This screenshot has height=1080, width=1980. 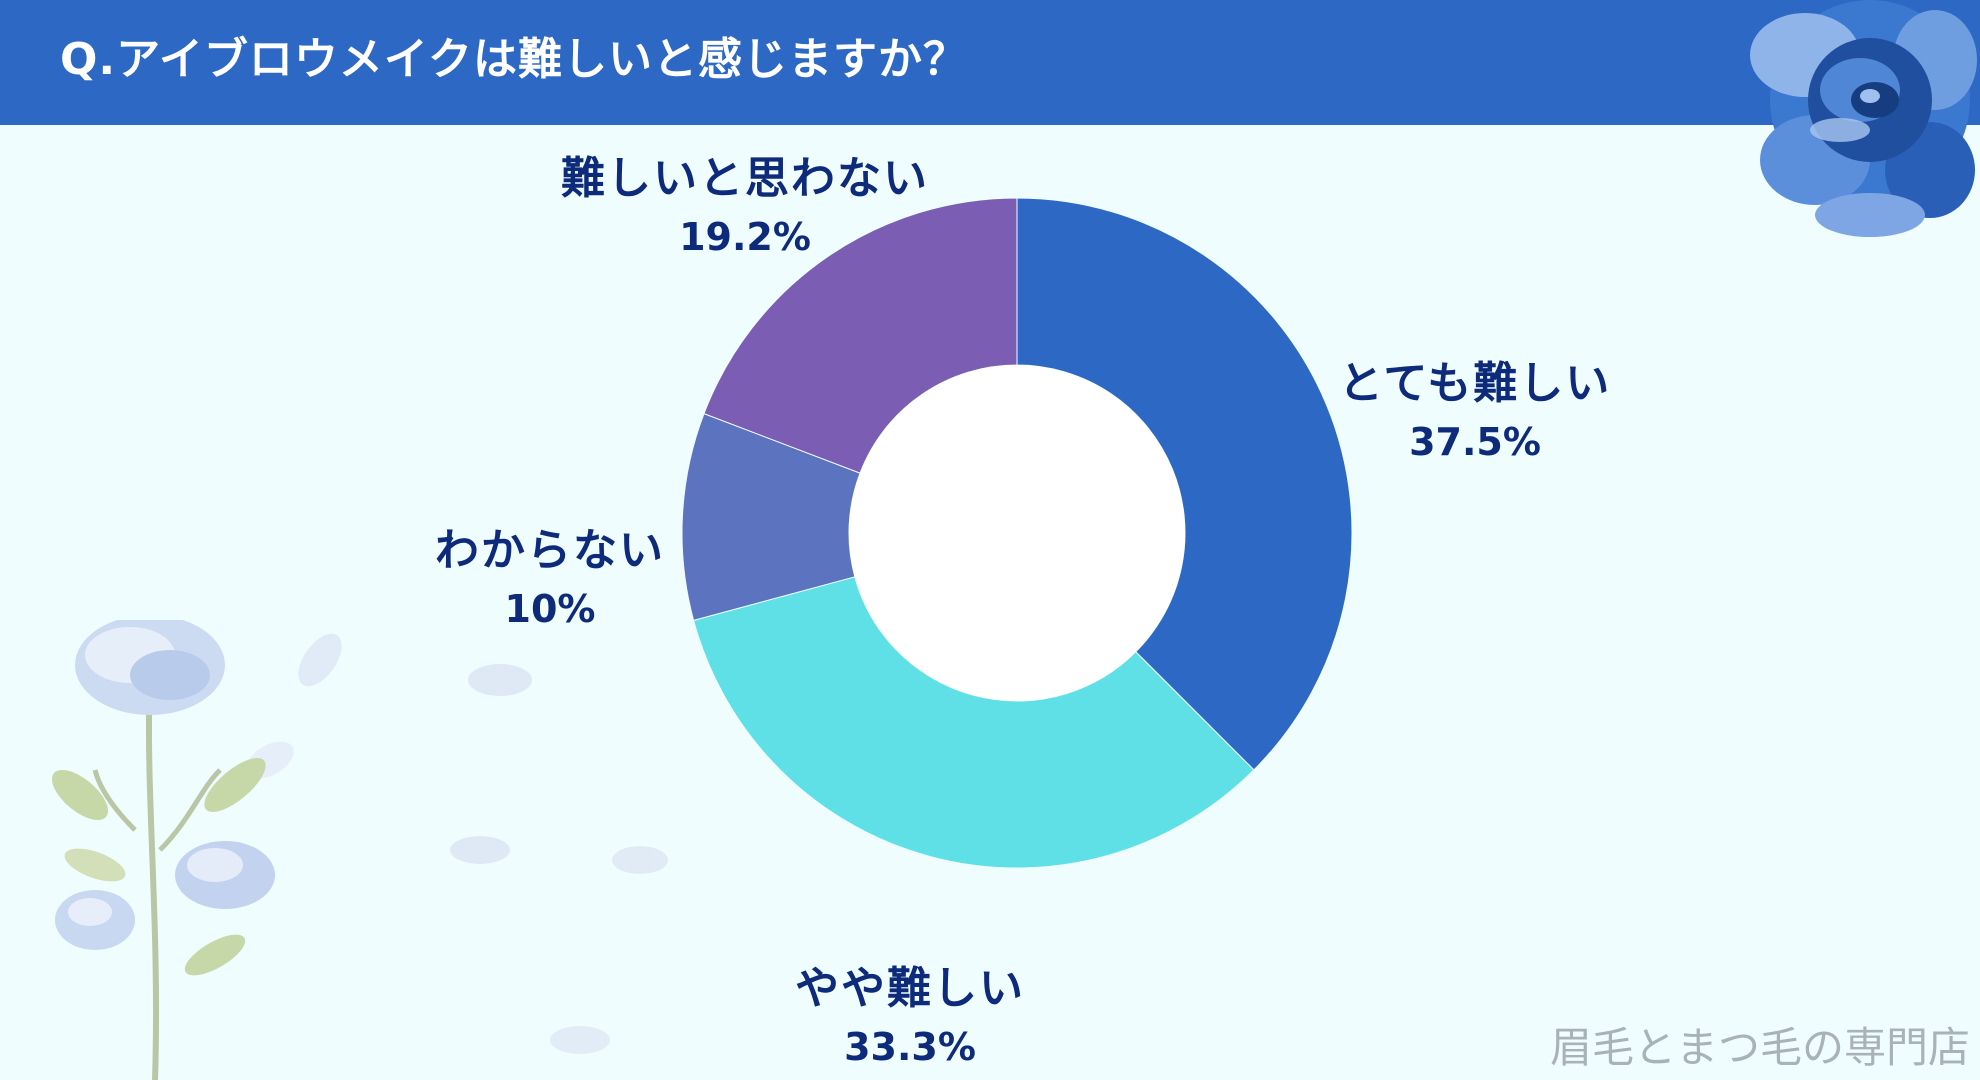 What do you see at coordinates (745, 178) in the screenshot?
I see `slice-label-name: 難しいと思わない` at bounding box center [745, 178].